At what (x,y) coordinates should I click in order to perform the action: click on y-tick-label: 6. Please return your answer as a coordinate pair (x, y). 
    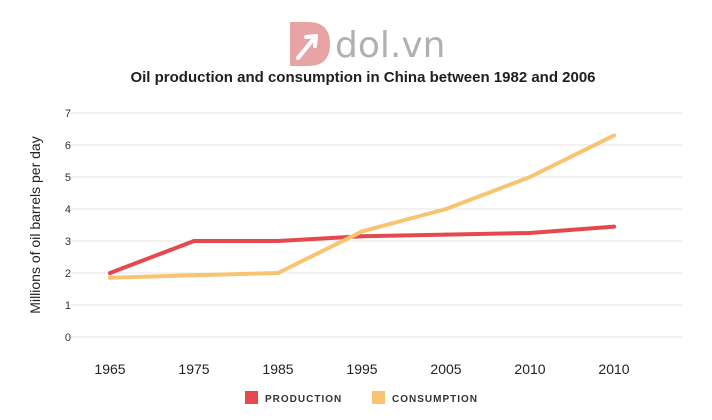
    Looking at the image, I should click on (68, 146).